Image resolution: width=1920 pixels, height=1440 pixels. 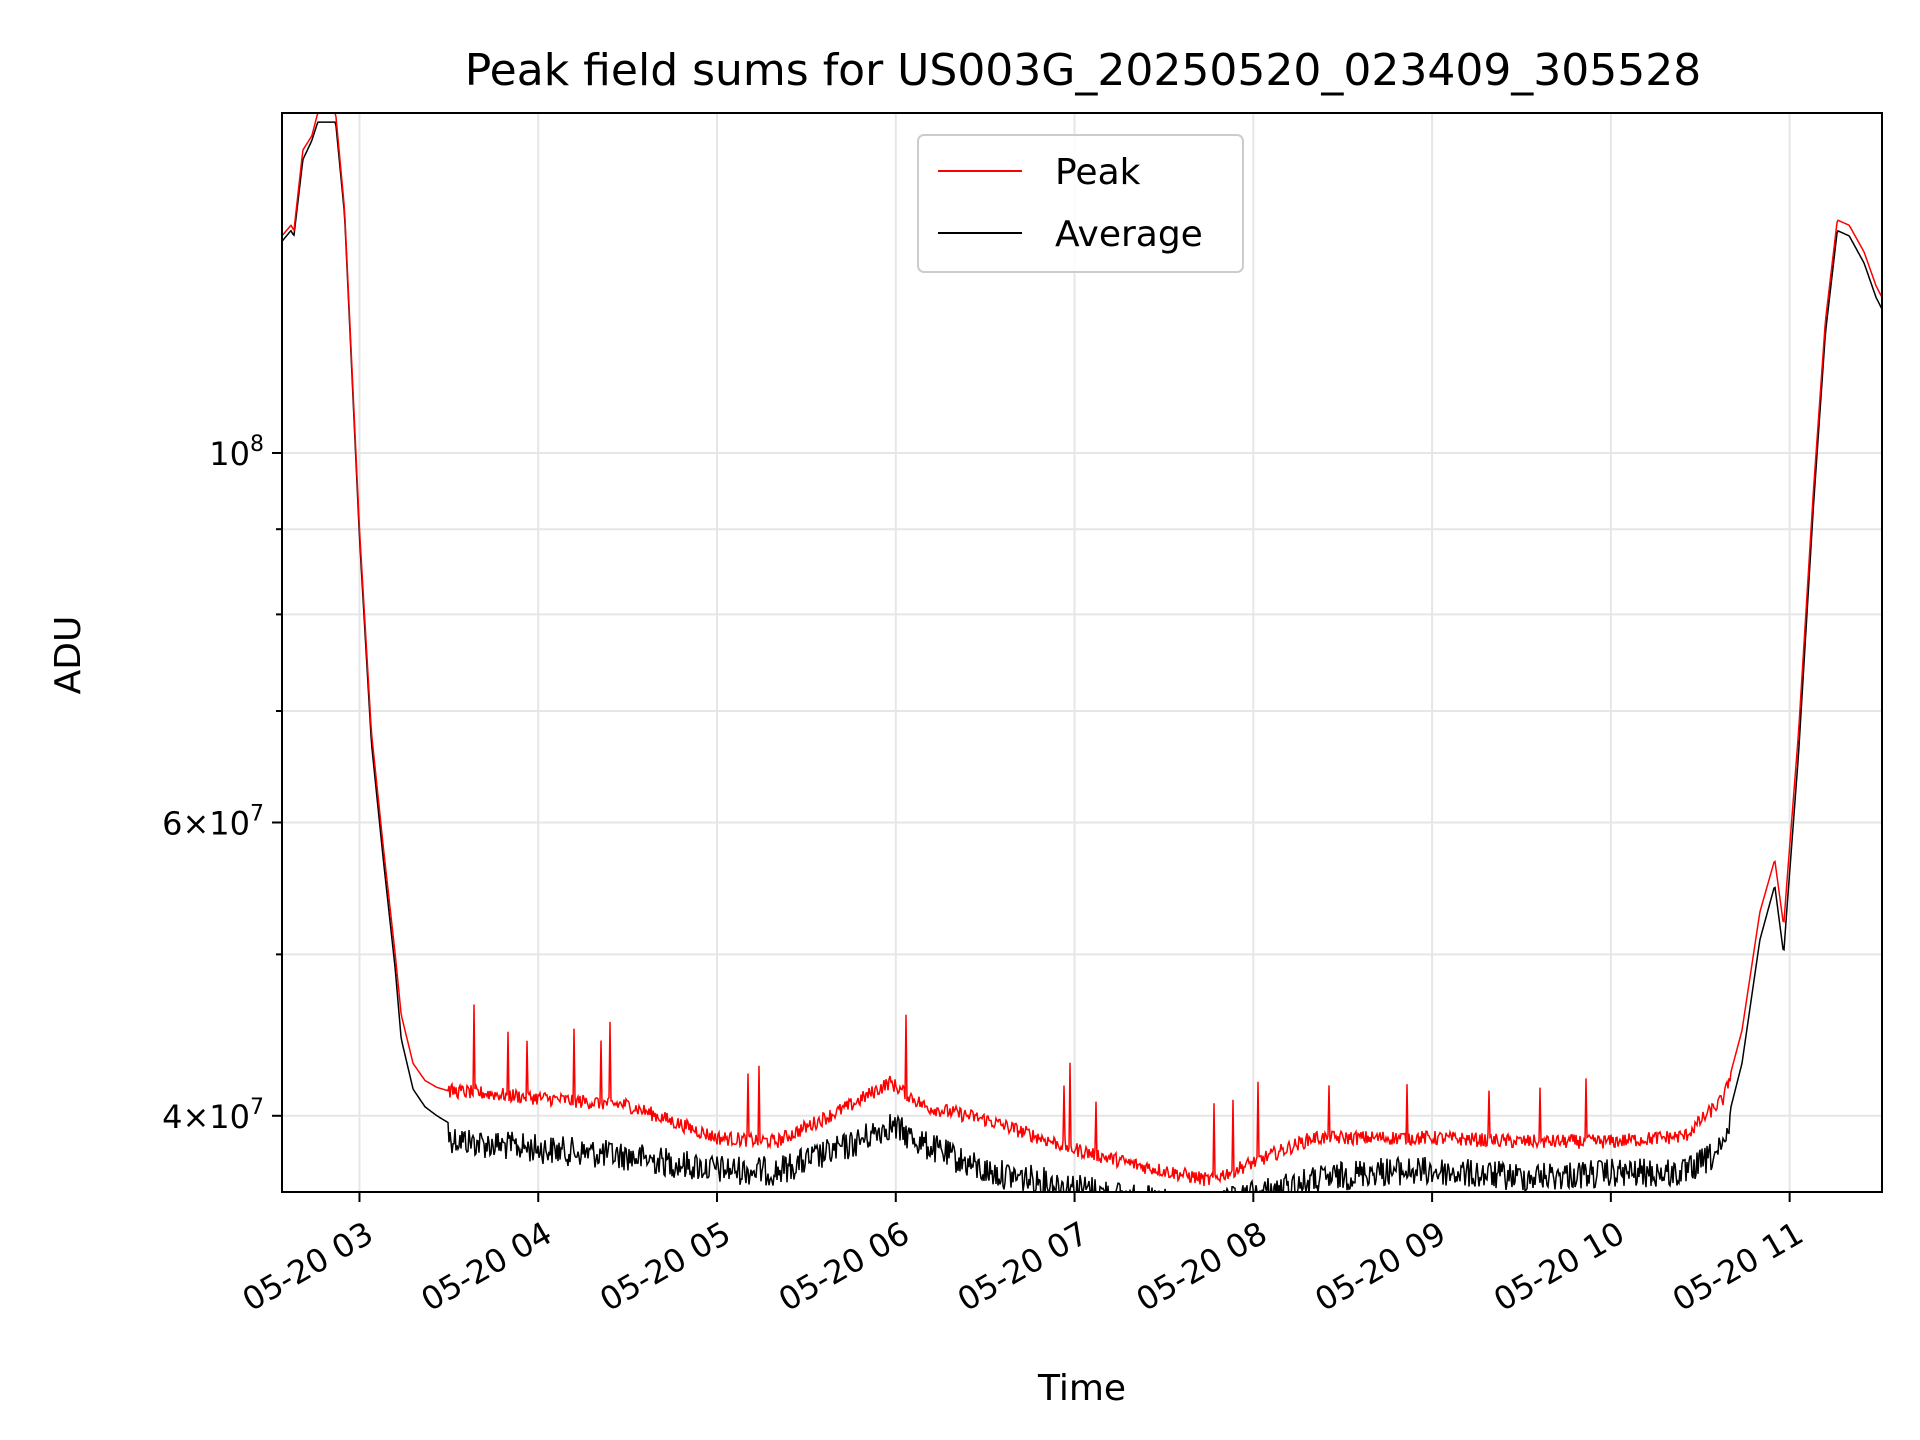 I want to click on y-tick-label: 108, so click(x=236, y=452).